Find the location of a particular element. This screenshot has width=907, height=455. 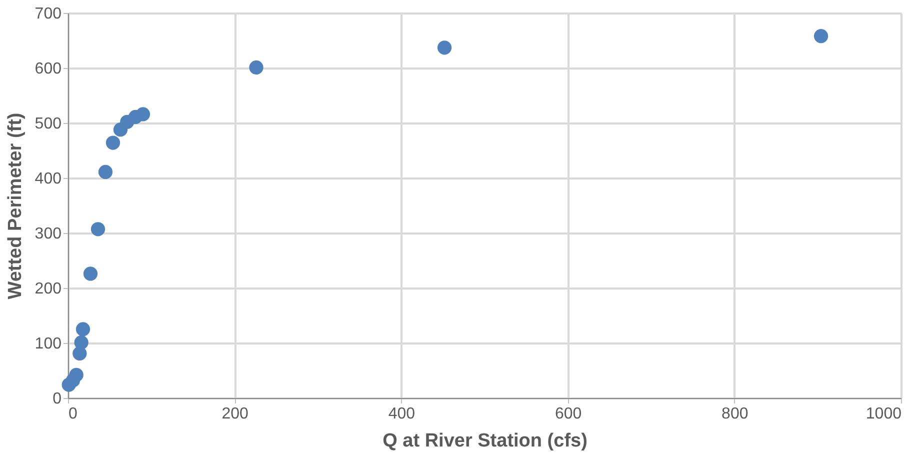

x-tick-label: 400 is located at coordinates (402, 414).